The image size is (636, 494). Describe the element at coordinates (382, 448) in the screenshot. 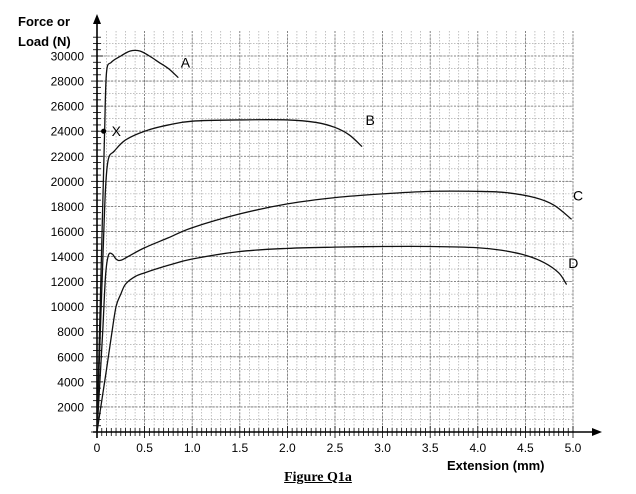

I see `x-tick-label: 3.0` at that location.